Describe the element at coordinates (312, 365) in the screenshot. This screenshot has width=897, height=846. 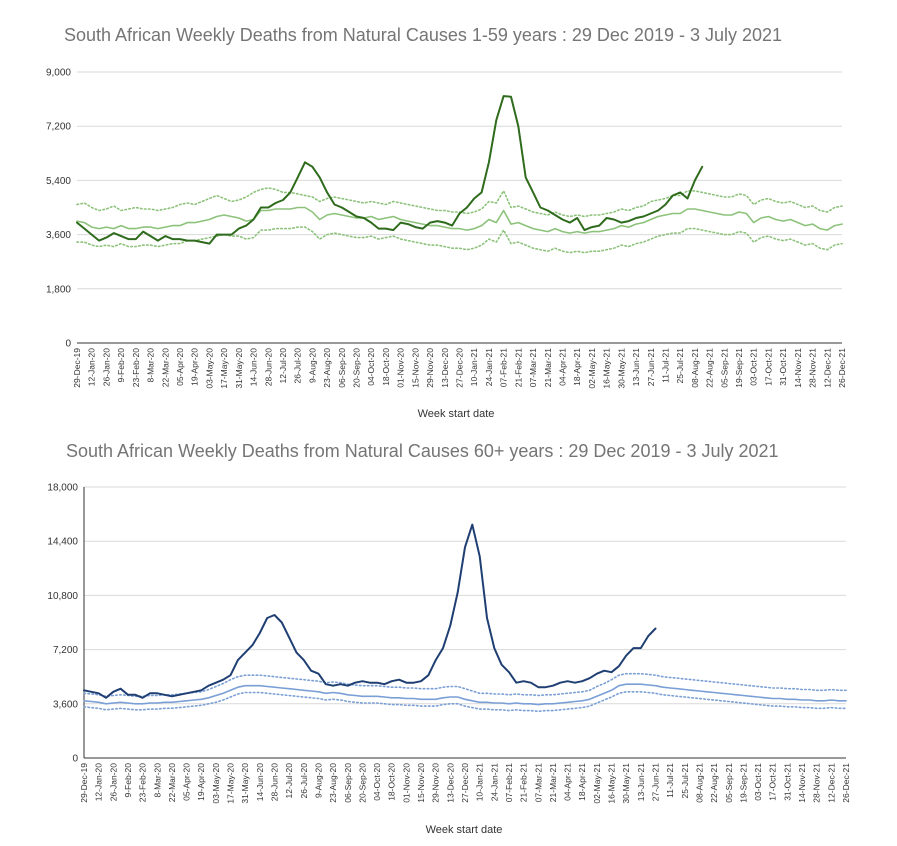
I see `x-tick-label: 9-Aug-20` at that location.